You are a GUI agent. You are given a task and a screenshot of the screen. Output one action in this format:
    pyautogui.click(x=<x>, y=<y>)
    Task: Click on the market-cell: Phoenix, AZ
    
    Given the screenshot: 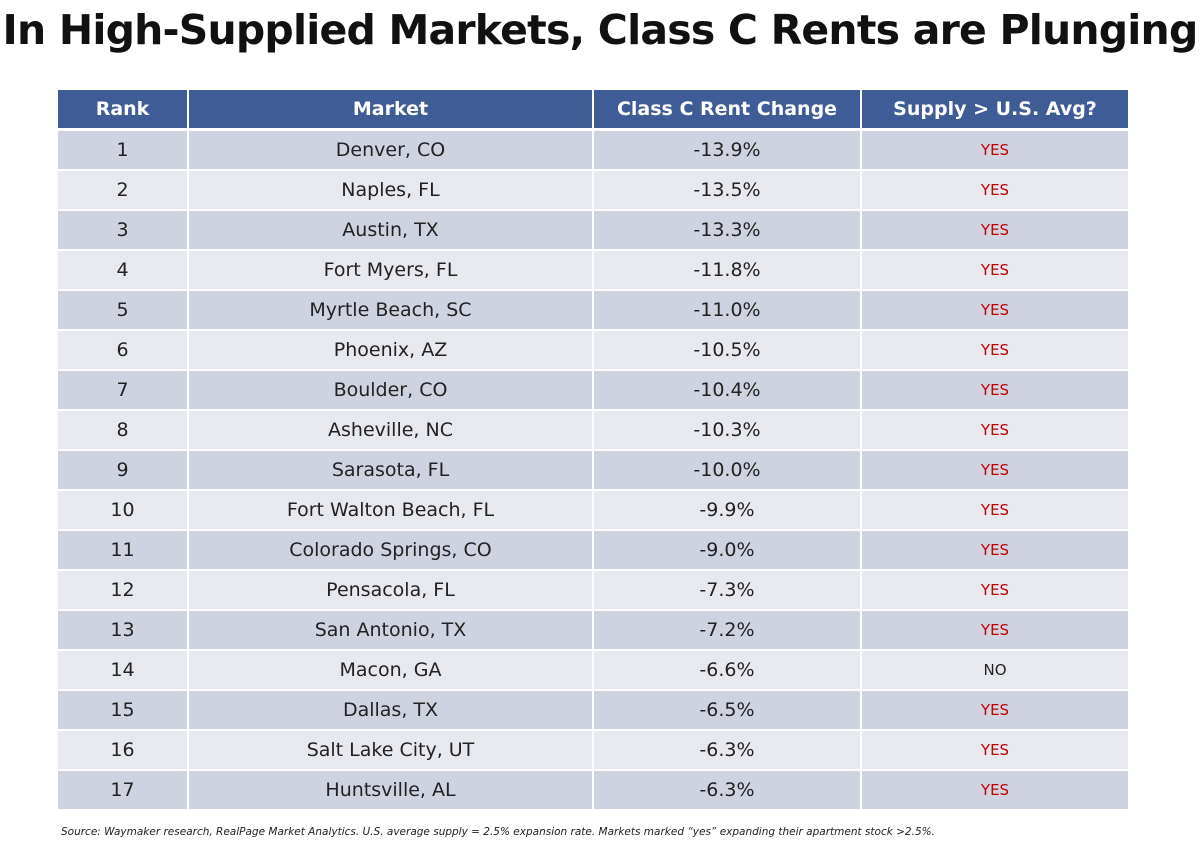 What is the action you would take?
    pyautogui.click(x=390, y=349)
    